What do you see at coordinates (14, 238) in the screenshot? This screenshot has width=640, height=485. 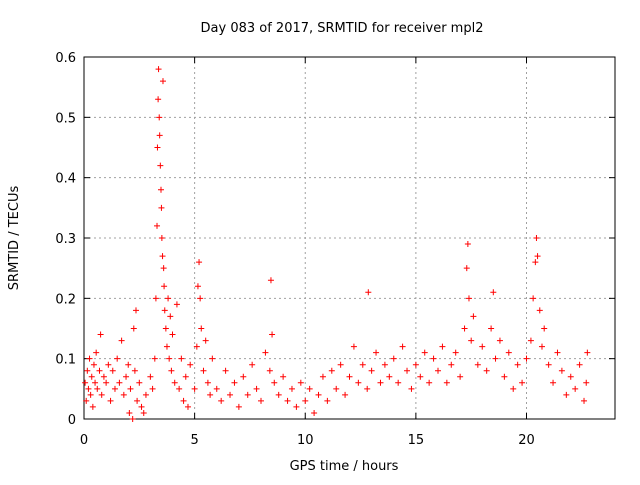 I see `y-axis-label: SRMTID / TECUs` at bounding box center [14, 238].